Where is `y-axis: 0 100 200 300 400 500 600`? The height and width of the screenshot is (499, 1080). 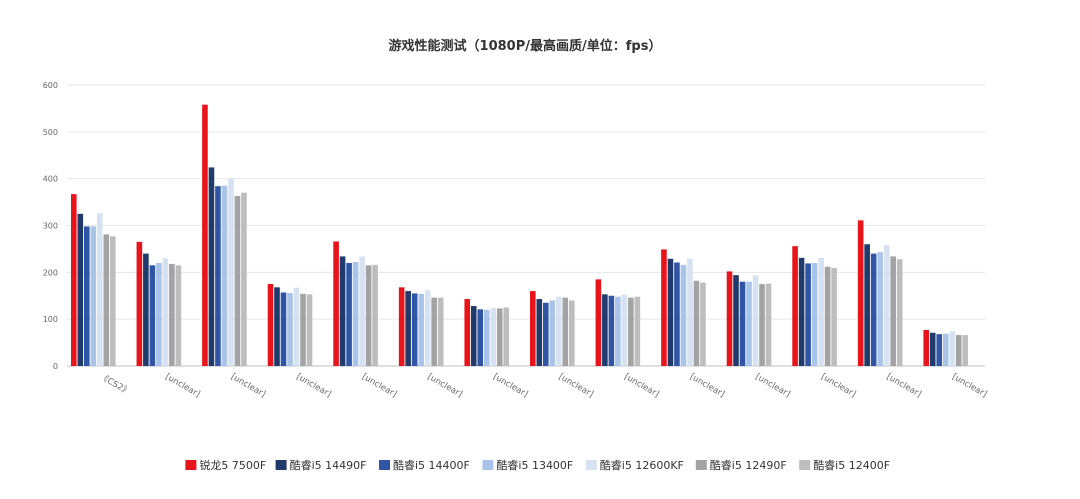
y-axis: 0 100 200 300 400 500 600 is located at coordinates (50, 226).